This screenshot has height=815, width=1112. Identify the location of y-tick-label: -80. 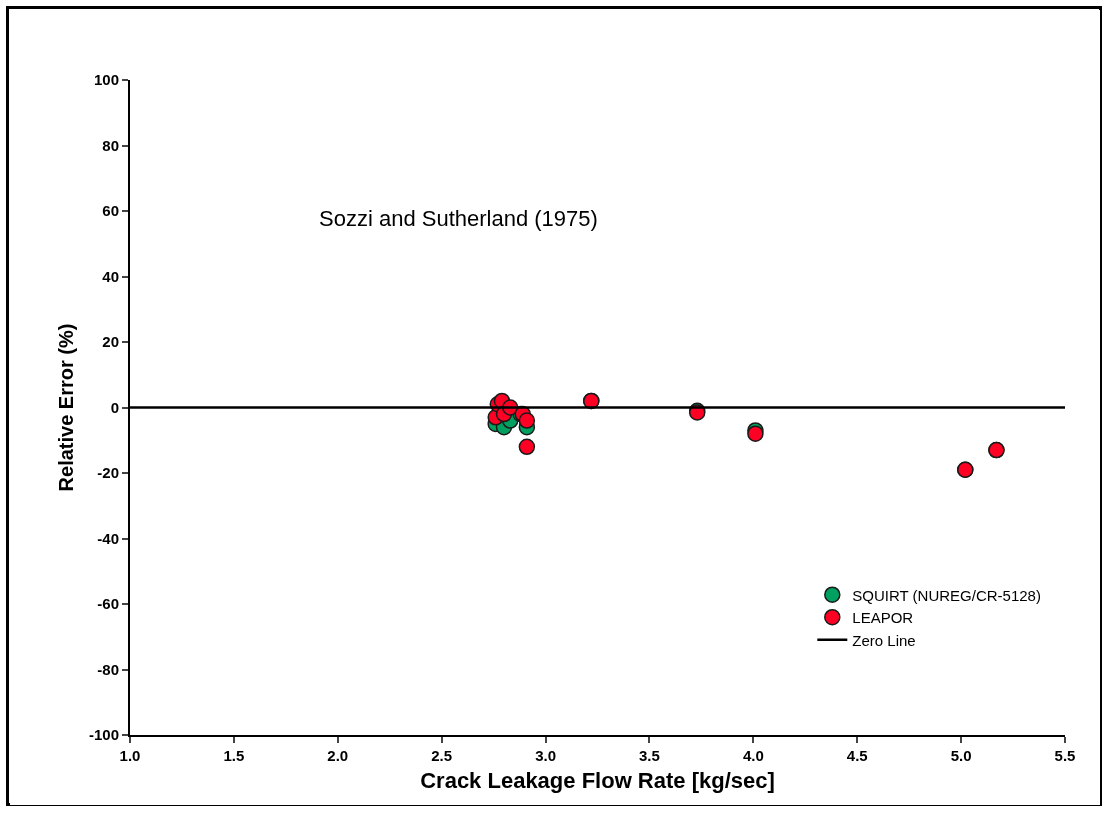
(108, 669).